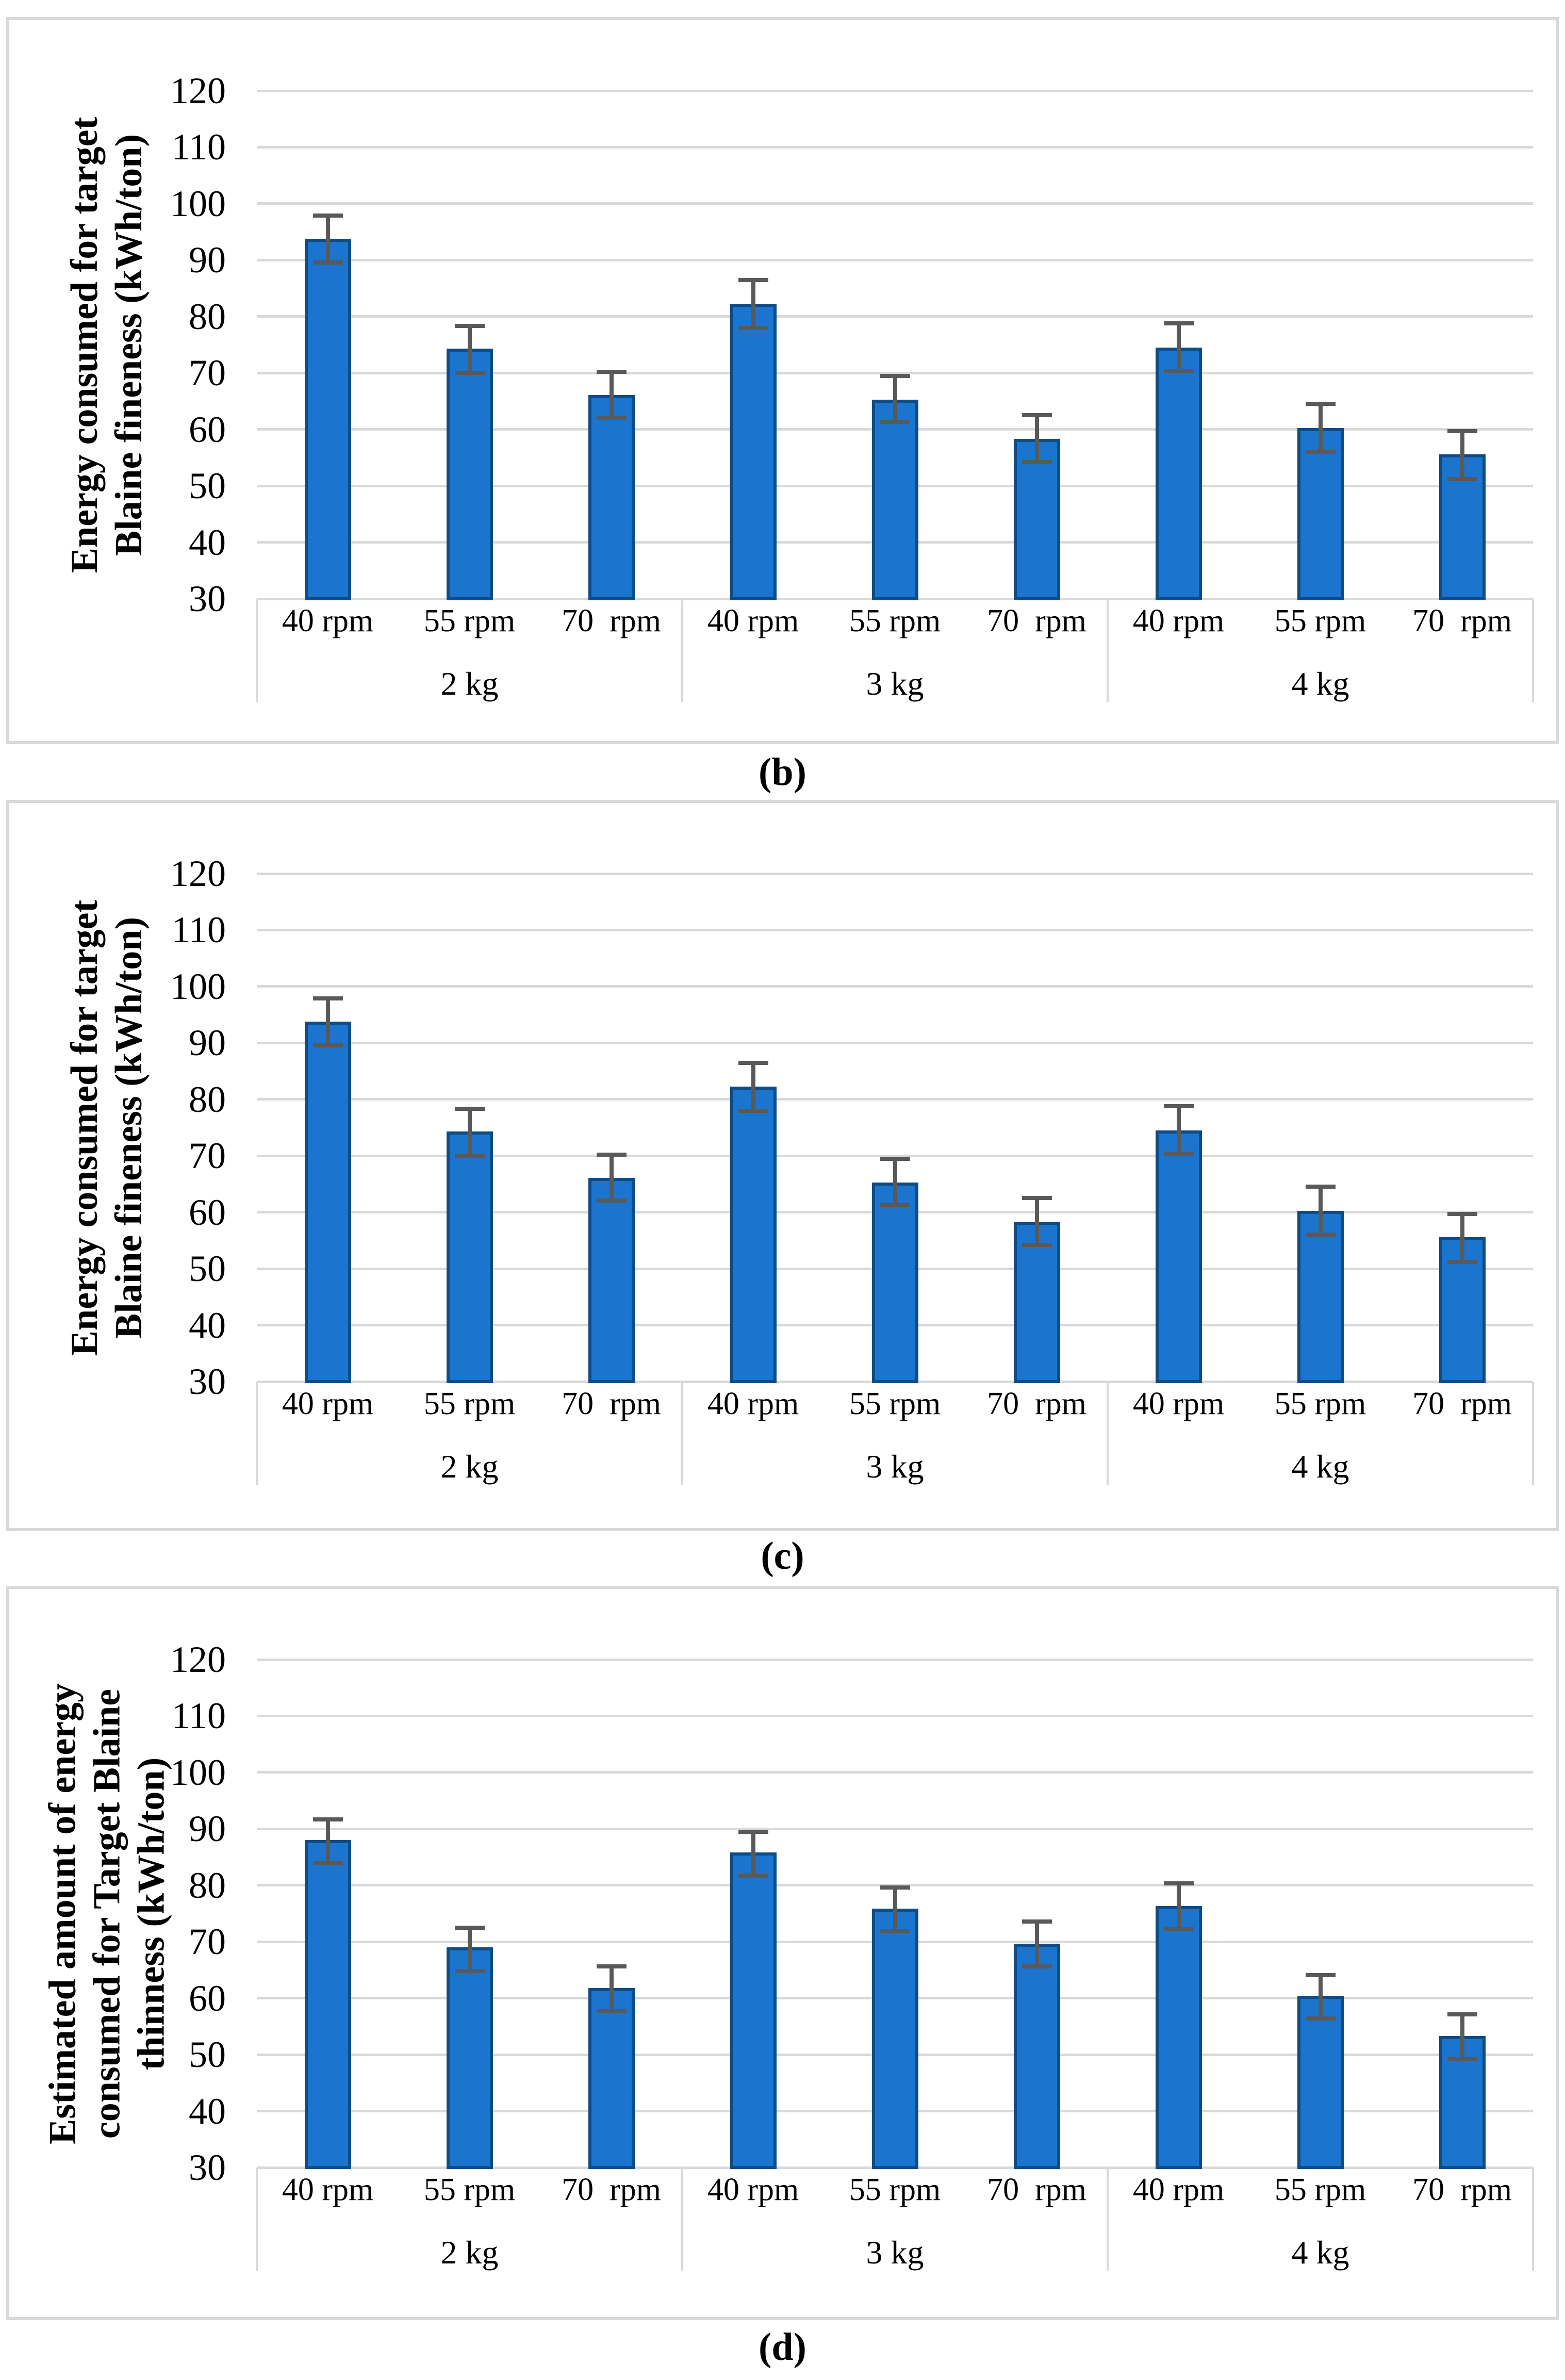  Describe the element at coordinates (895, 1467) in the screenshot. I see `x-group-label: 3 kg` at that location.